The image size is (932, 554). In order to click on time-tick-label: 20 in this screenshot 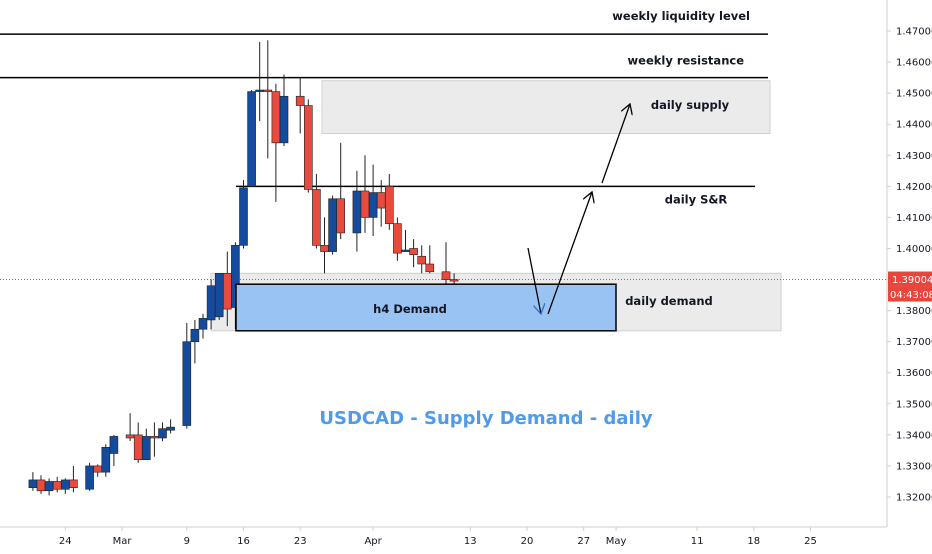, I will do `click(527, 541)`.